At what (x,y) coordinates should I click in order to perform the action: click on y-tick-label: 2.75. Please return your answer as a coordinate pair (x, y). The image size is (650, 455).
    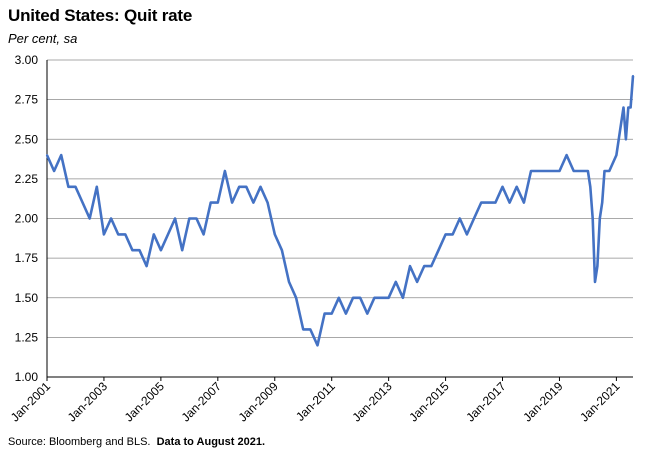
    Looking at the image, I should click on (27, 100).